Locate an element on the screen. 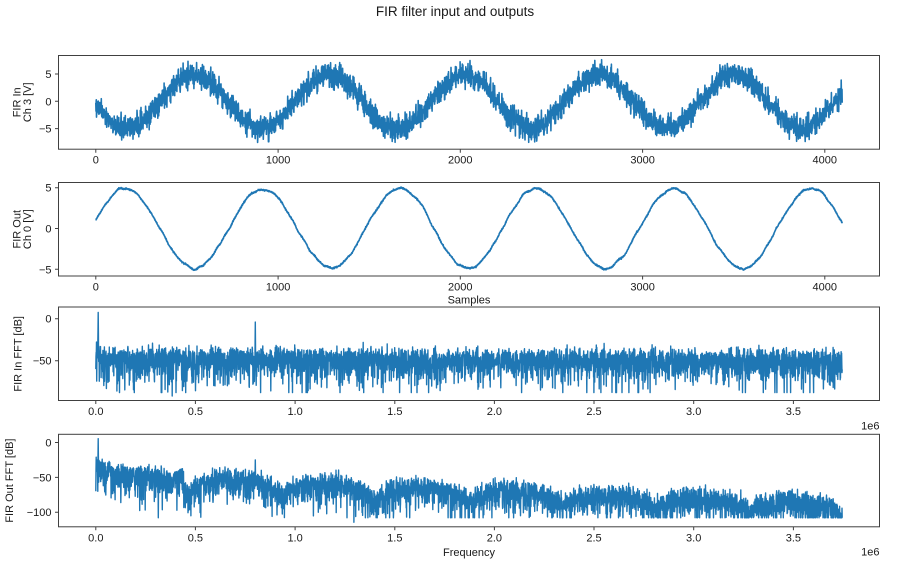 The width and height of the screenshot is (900, 568). svg-text: Samples is located at coordinates (469, 300).